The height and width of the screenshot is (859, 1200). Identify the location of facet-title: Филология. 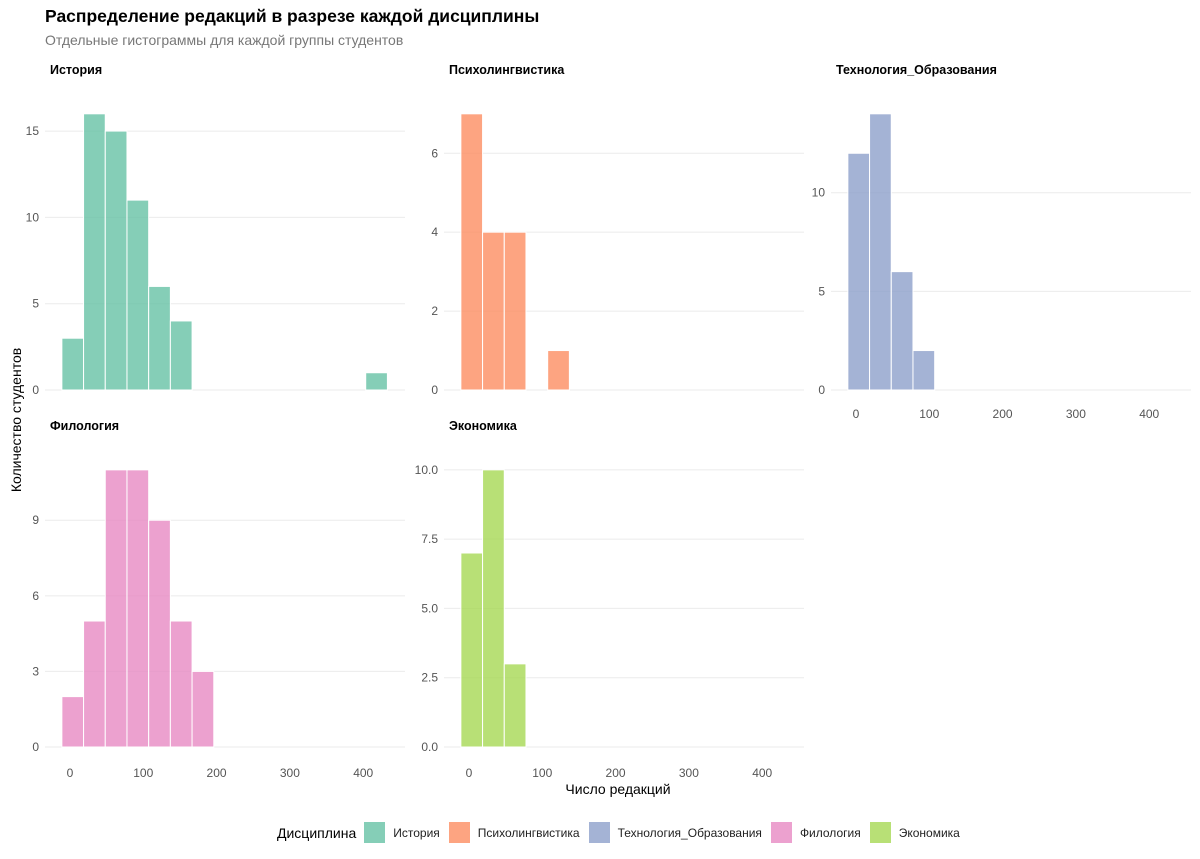
(84, 426).